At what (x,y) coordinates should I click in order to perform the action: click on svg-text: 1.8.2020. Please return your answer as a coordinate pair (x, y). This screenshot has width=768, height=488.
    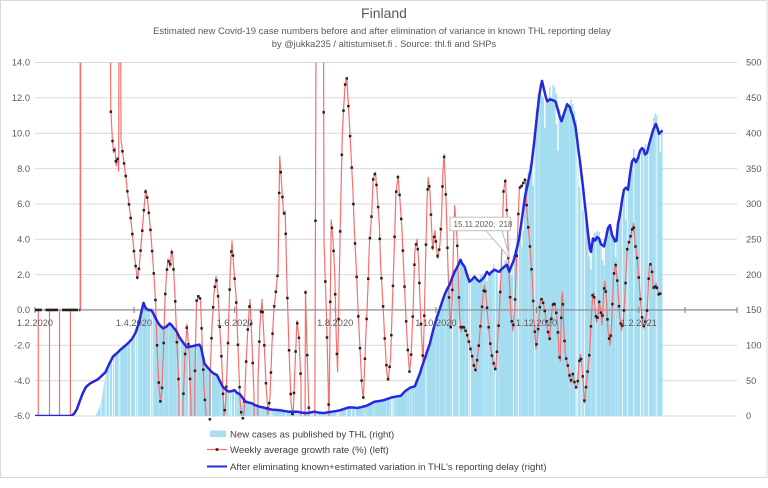
    Looking at the image, I should click on (335, 323).